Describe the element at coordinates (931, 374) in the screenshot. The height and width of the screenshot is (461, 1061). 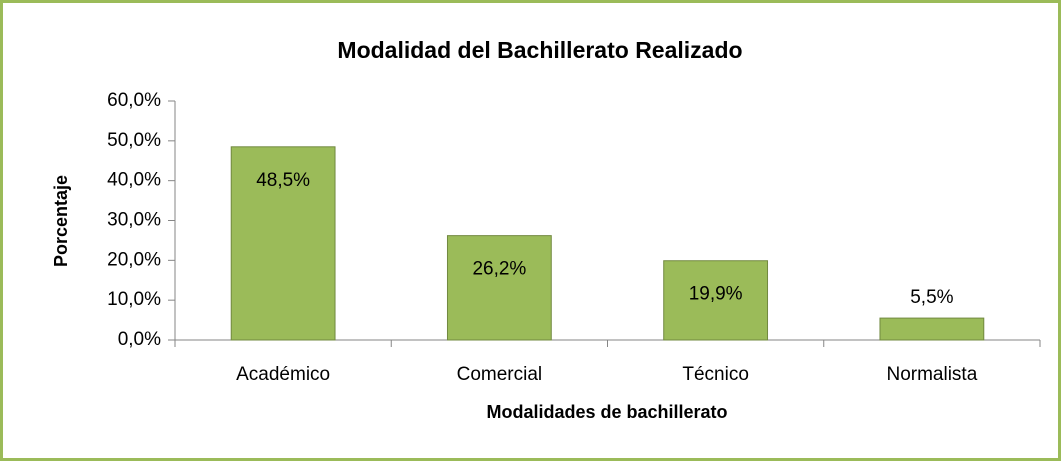
I see `x-tick-label: Normalista` at that location.